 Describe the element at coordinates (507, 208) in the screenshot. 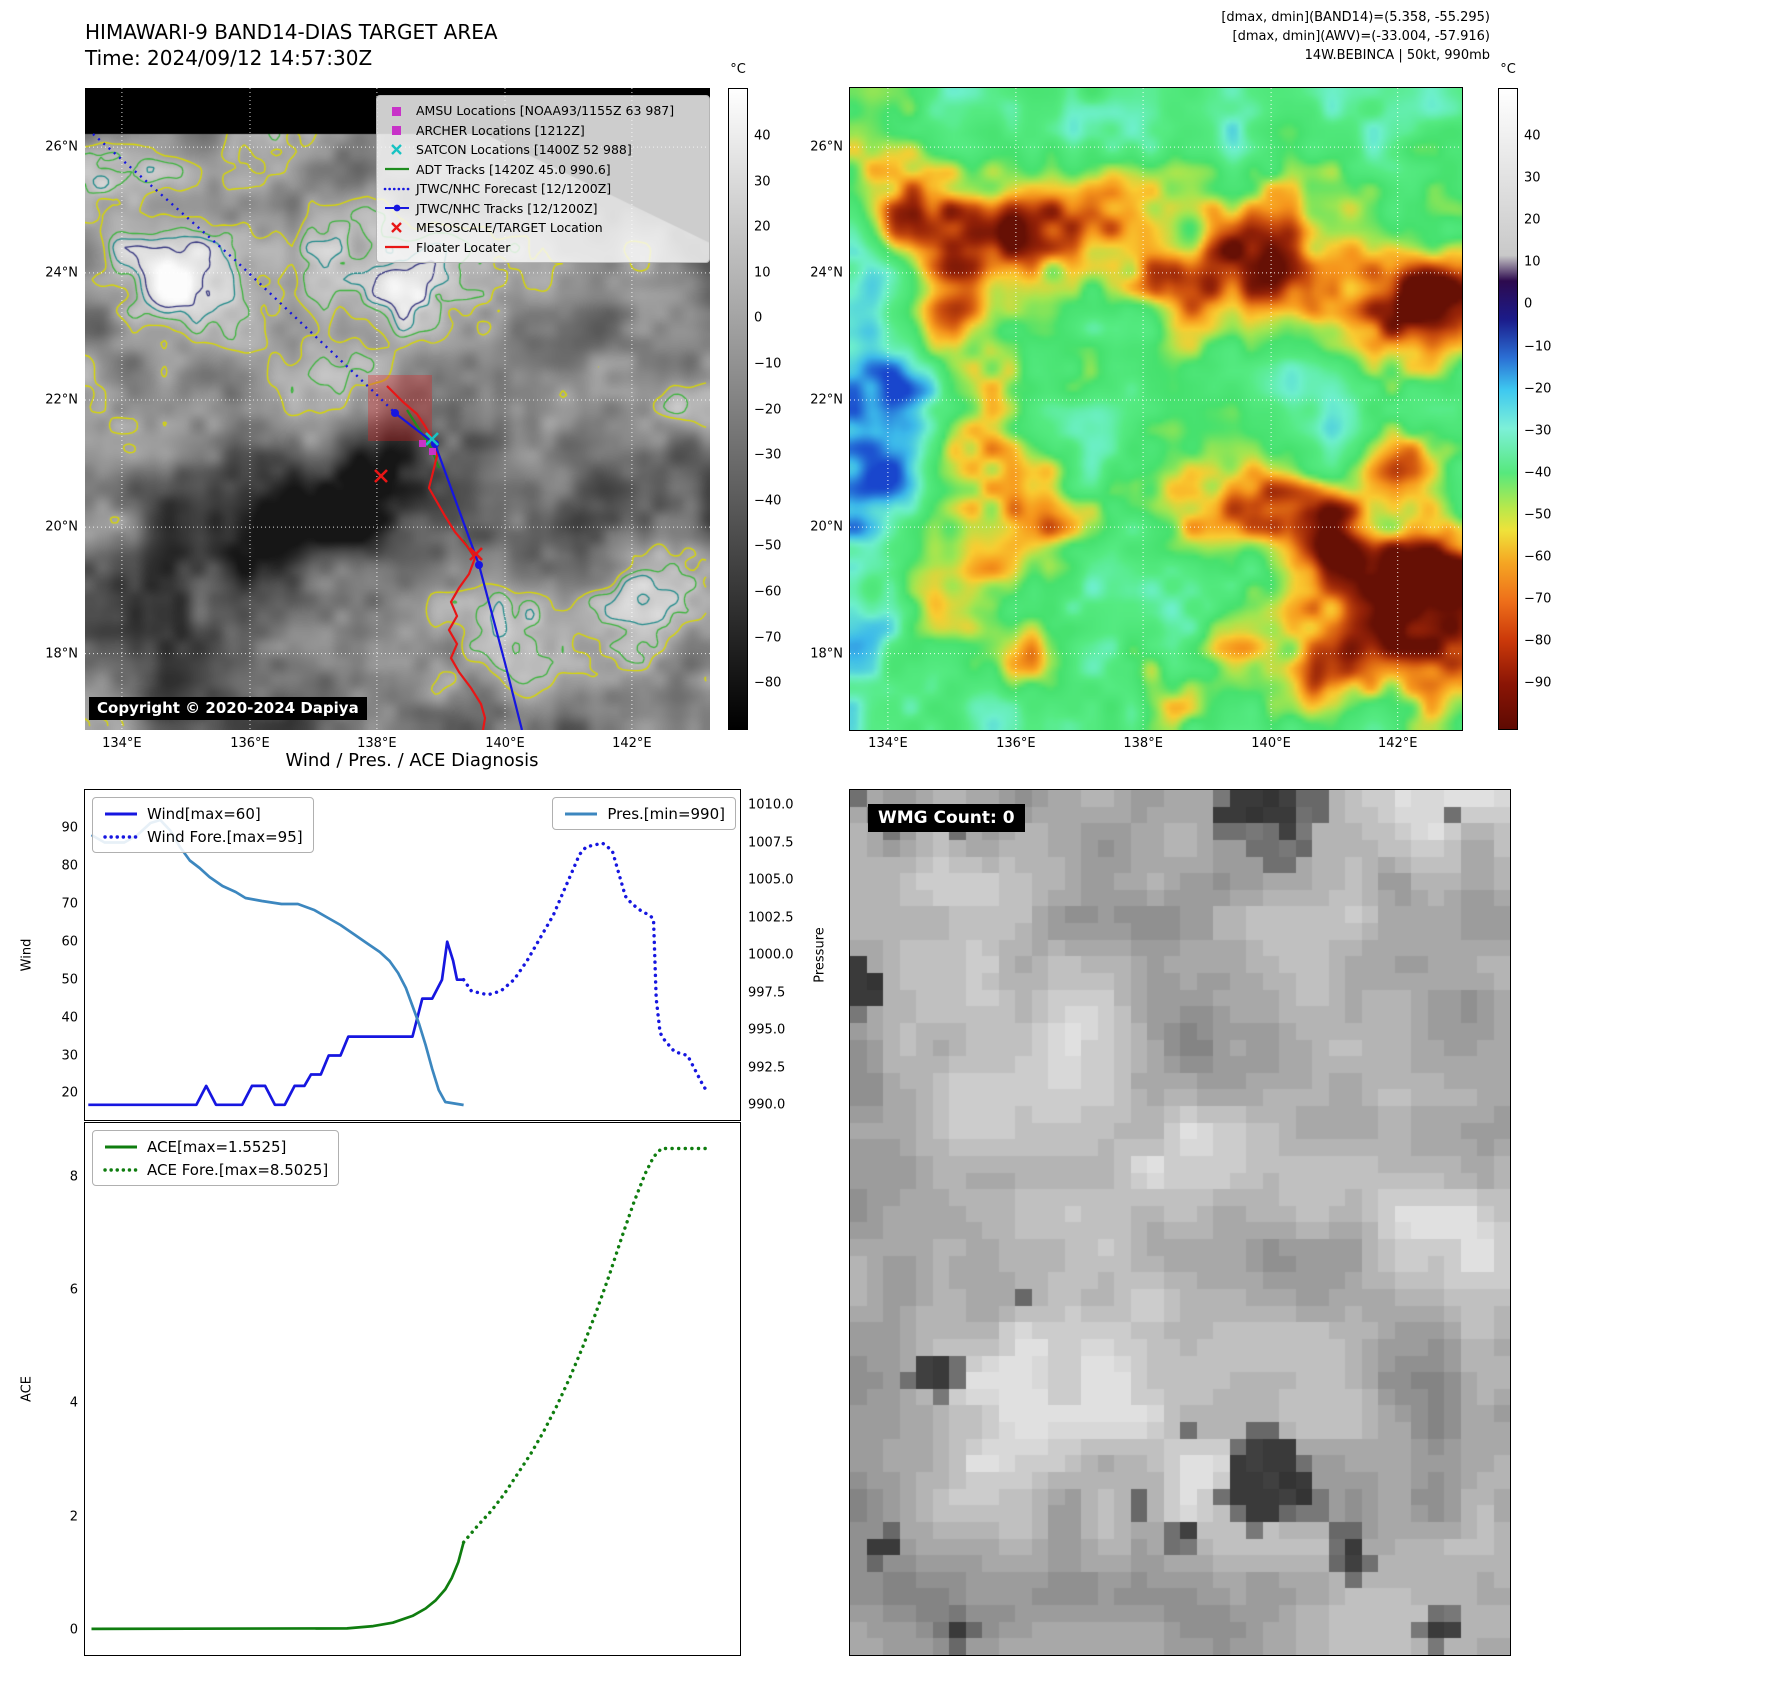

I see `legend-label: JTWC/NHC Tracks [12/1200Z]` at that location.